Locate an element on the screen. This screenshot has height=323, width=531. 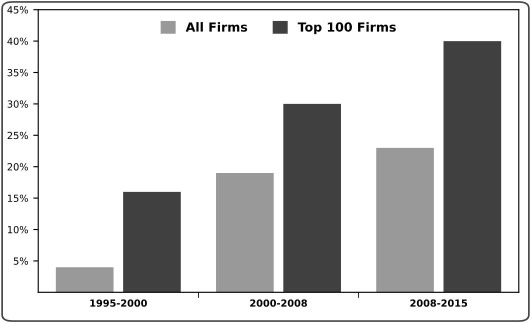
x-tick-label: 2008-2015 is located at coordinates (439, 303).